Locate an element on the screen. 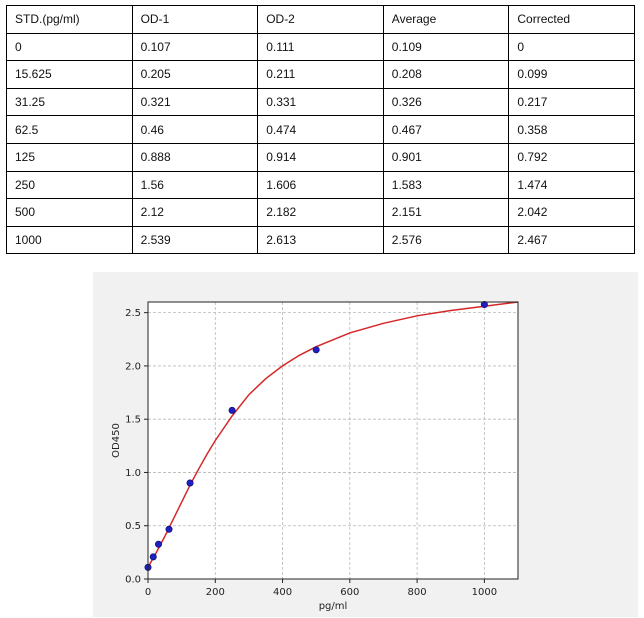 This screenshot has width=644, height=618. table-row: 125 0.888 0.914 0.901 0.792 is located at coordinates (320, 157).